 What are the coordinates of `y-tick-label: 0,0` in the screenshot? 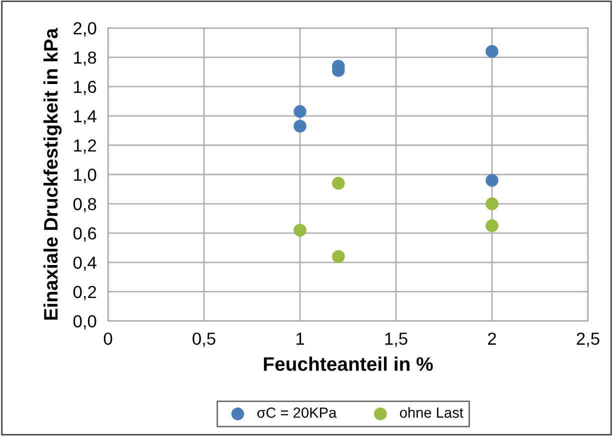 It's located at (84, 322).